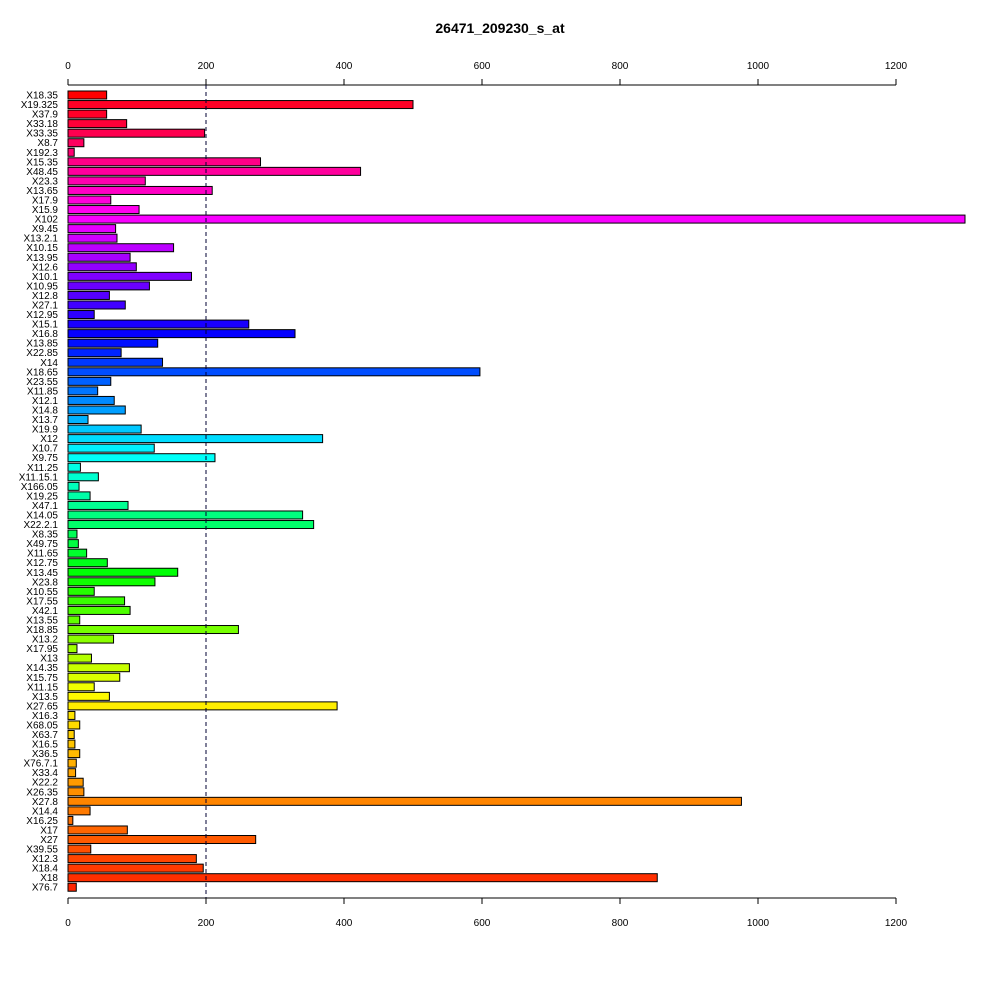  Describe the element at coordinates (47, 143) in the screenshot. I see `category-label: X8.7` at that location.